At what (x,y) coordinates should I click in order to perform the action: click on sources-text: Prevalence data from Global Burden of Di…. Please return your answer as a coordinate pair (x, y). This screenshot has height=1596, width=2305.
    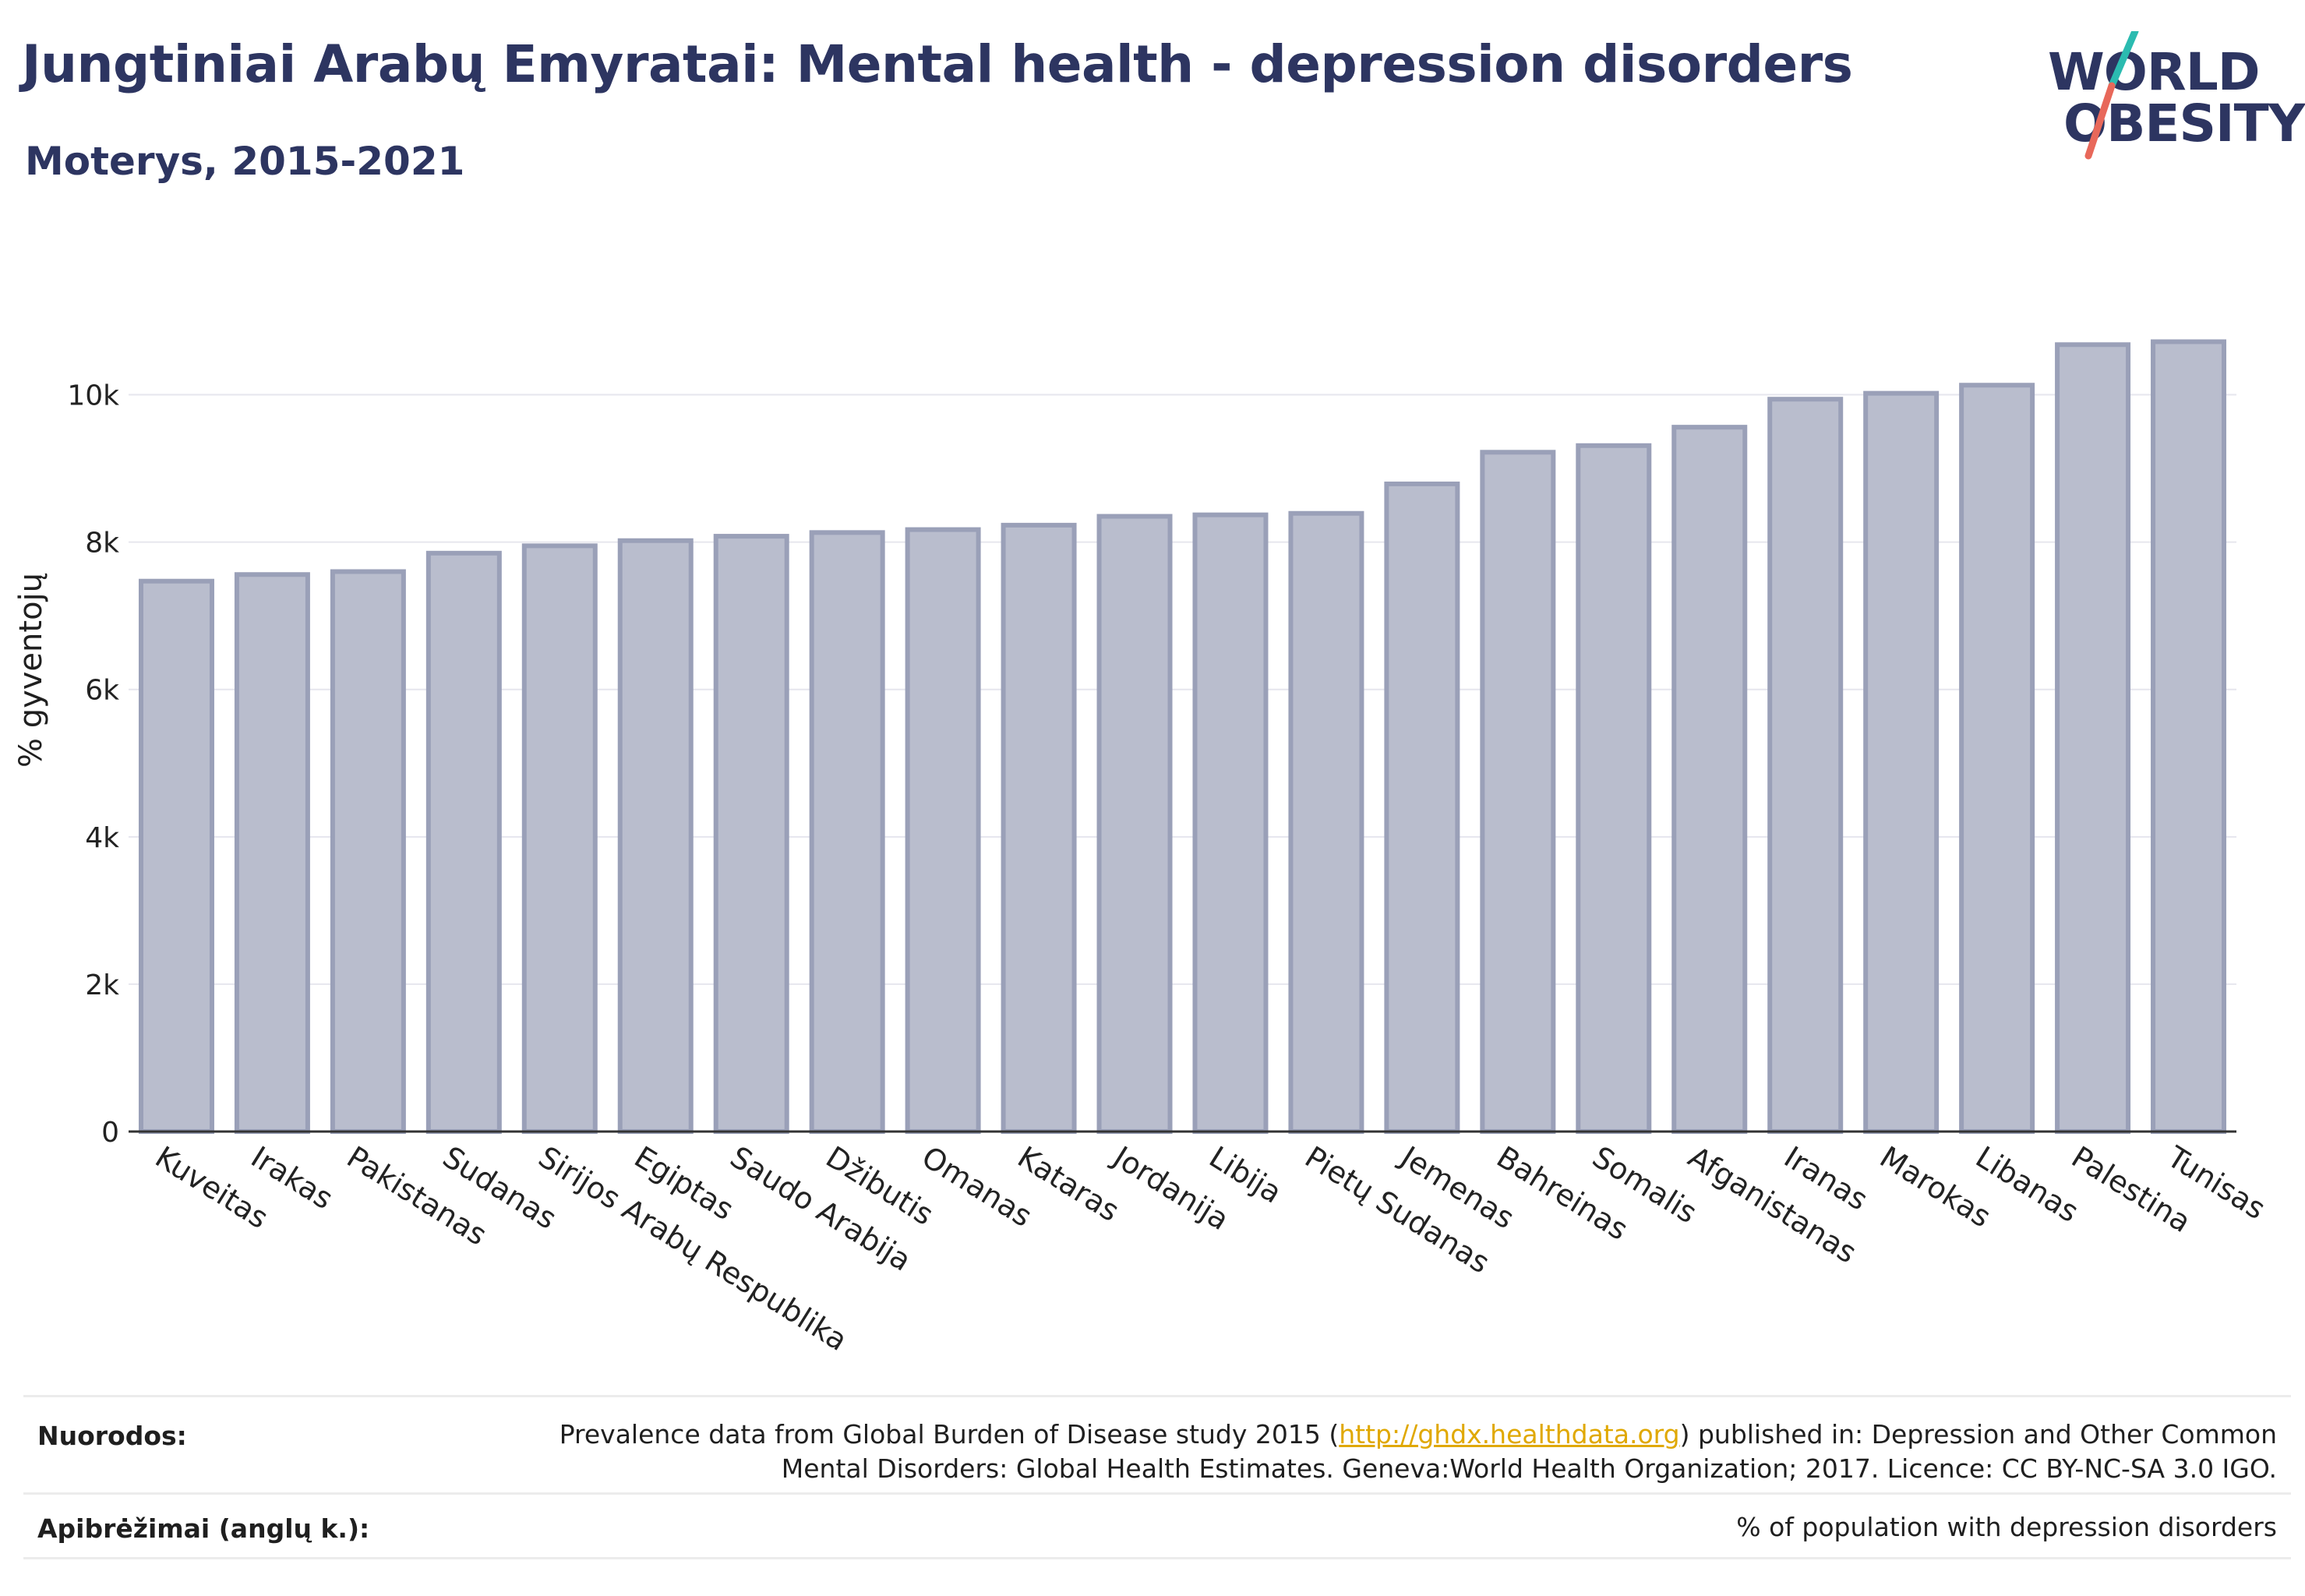
    Looking at the image, I should click on (1381, 1452).